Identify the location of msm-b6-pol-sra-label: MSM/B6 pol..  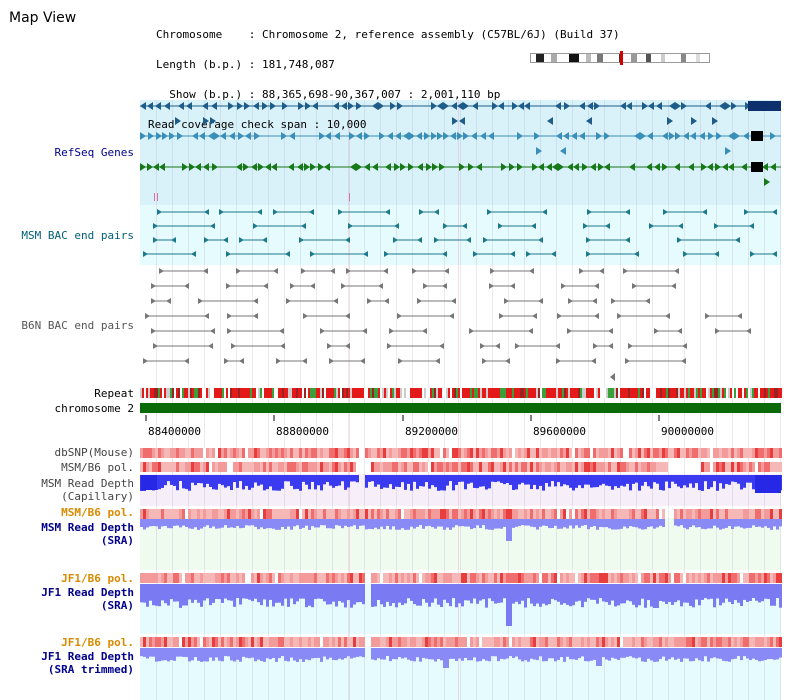
(97, 512).